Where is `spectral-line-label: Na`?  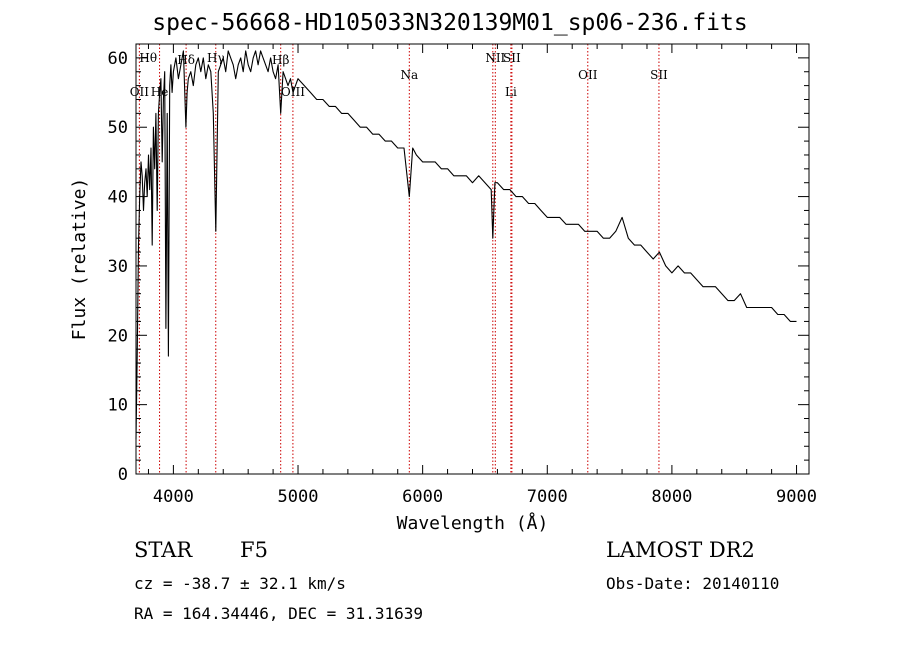
spectral-line-label: Na is located at coordinates (409, 75).